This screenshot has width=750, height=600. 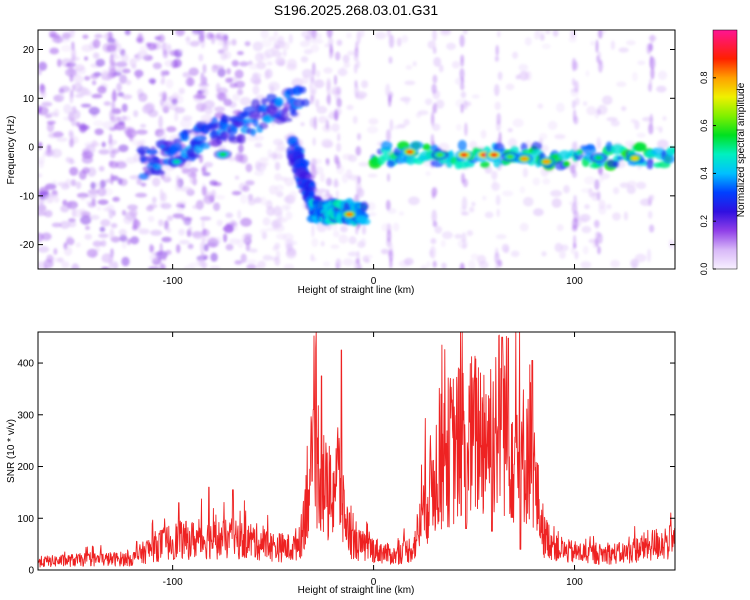 I want to click on y-tick-label: 200, so click(x=25, y=467).